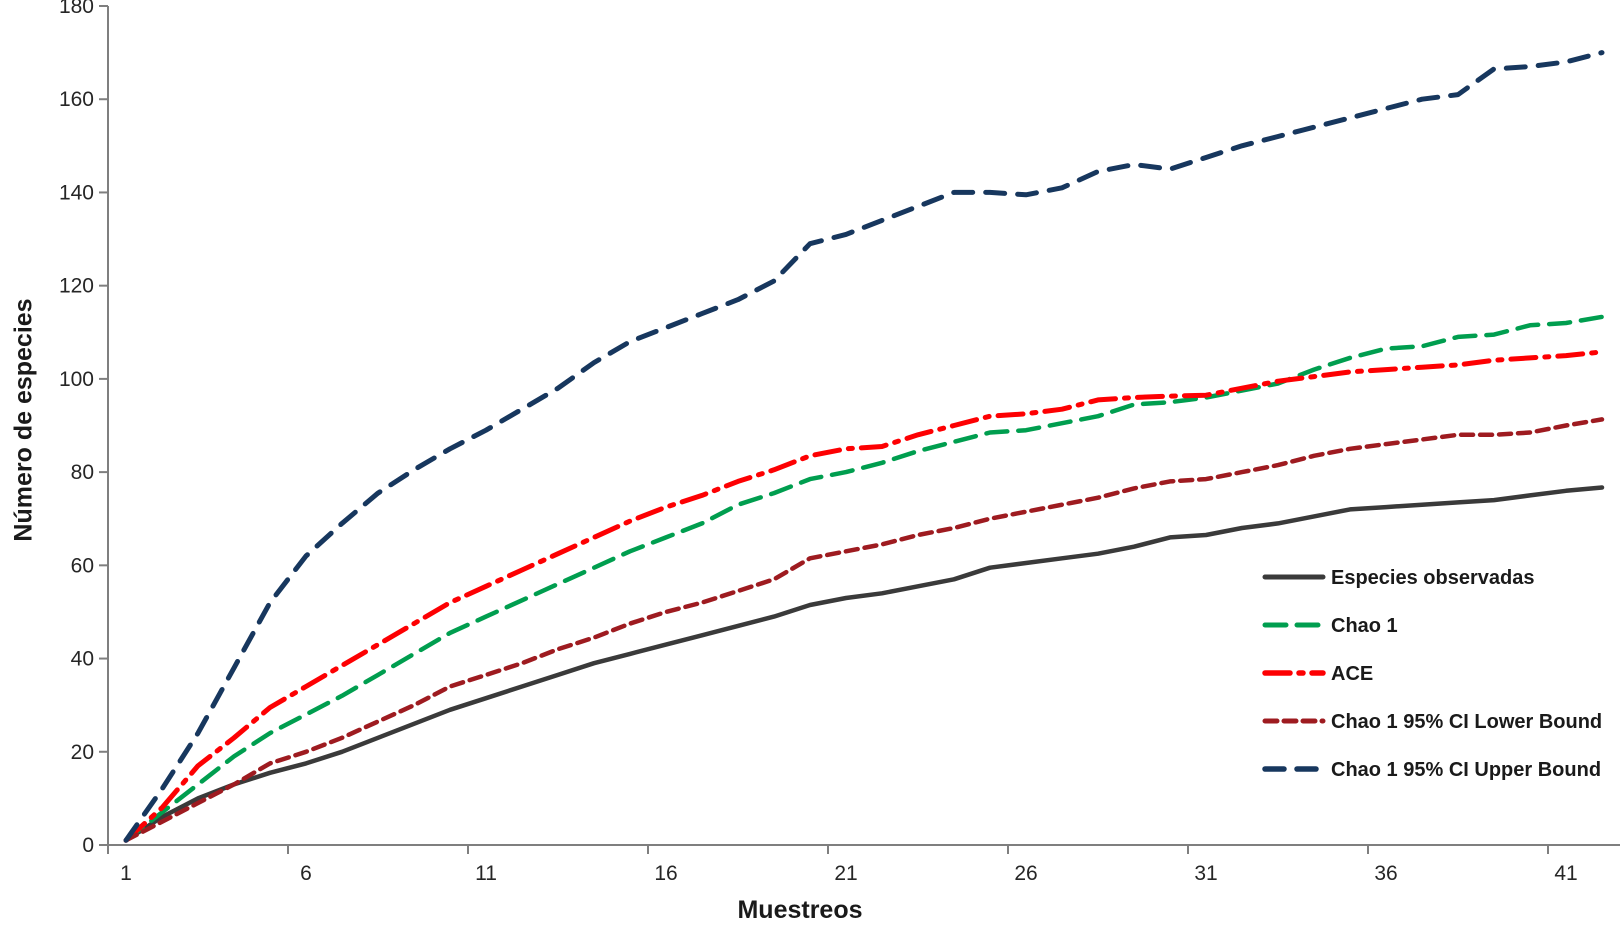 The width and height of the screenshot is (1624, 938). I want to click on y-tick-label: 80, so click(82, 472).